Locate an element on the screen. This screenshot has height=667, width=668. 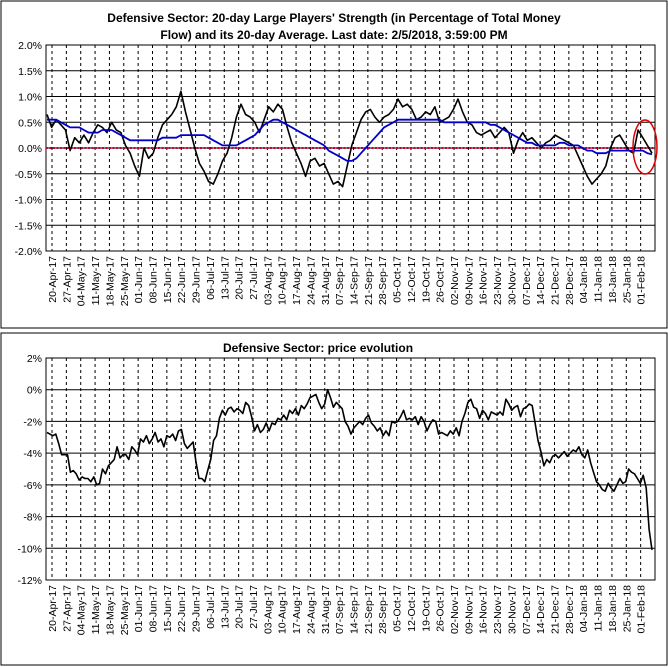
bottom-x-tick-label: 04-May-17 is located at coordinates (82, 610).